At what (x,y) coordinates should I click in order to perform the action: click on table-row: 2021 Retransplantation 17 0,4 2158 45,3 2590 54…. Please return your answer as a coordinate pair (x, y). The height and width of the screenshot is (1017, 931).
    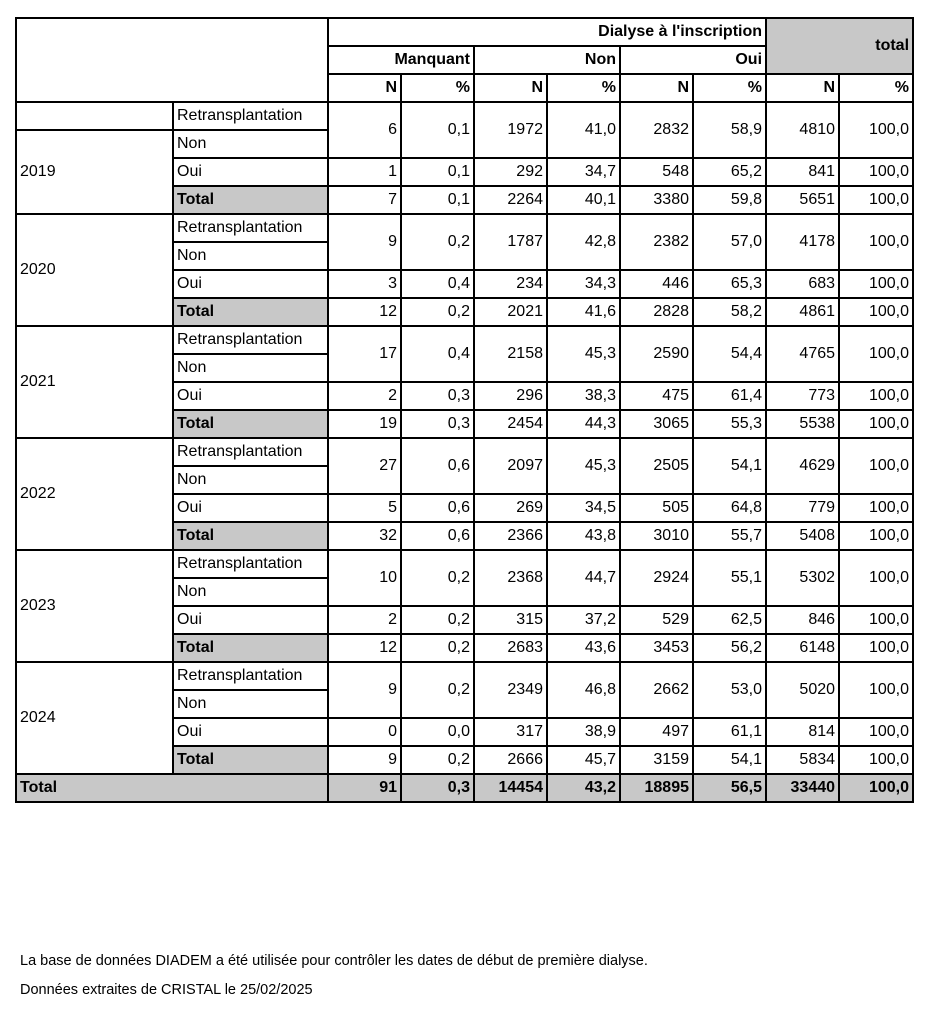
    Looking at the image, I should click on (465, 382).